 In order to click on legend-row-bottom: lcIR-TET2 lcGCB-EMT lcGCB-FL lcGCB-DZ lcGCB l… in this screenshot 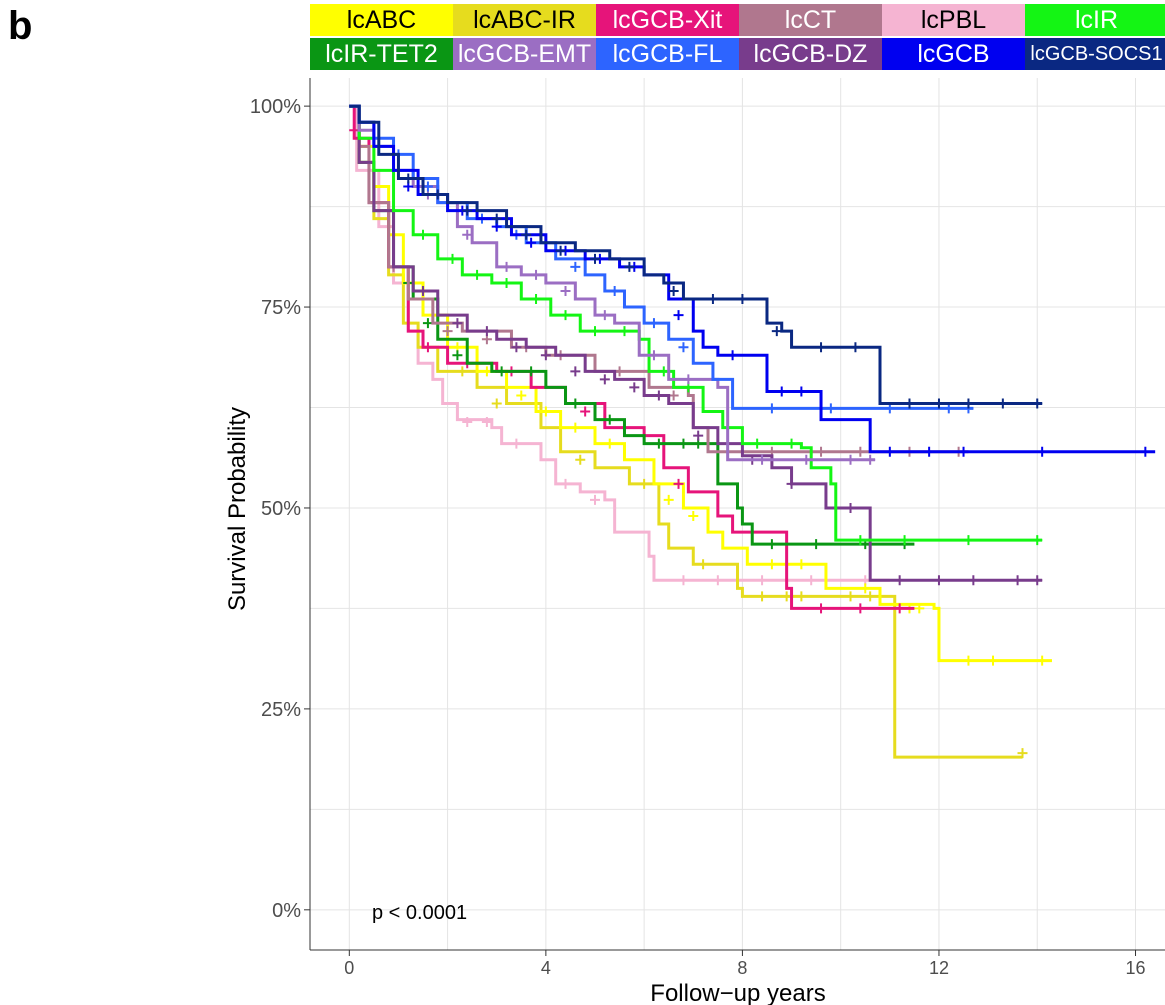, I will do `click(737, 54)`.